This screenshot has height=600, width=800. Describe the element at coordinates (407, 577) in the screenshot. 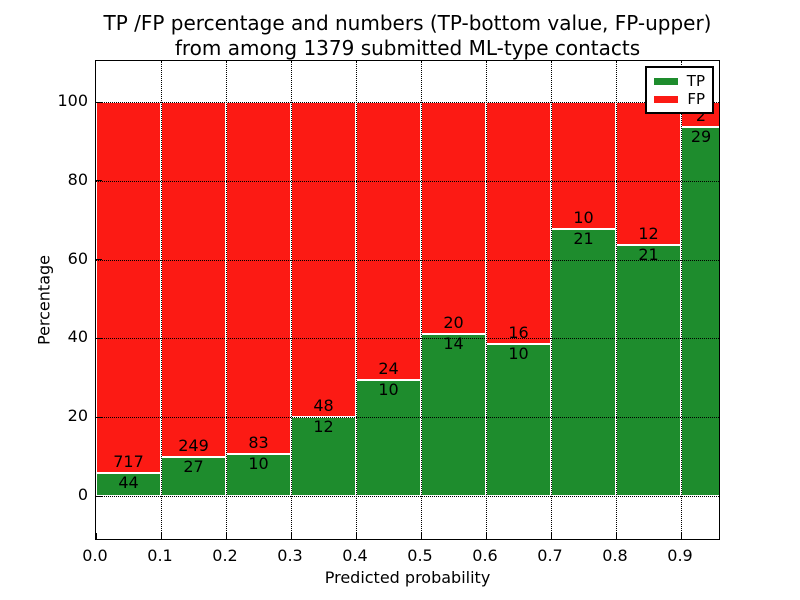

I see `x-axis-label: Predicted probability` at that location.